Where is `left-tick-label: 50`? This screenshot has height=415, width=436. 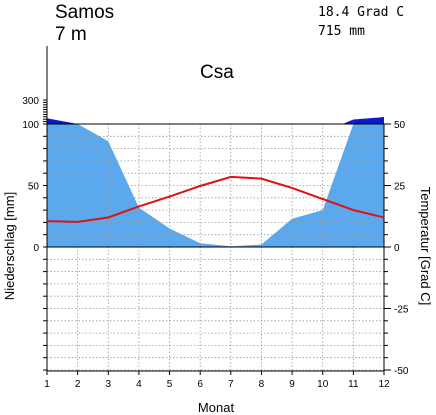
left-tick-label: 50 is located at coordinates (34, 187).